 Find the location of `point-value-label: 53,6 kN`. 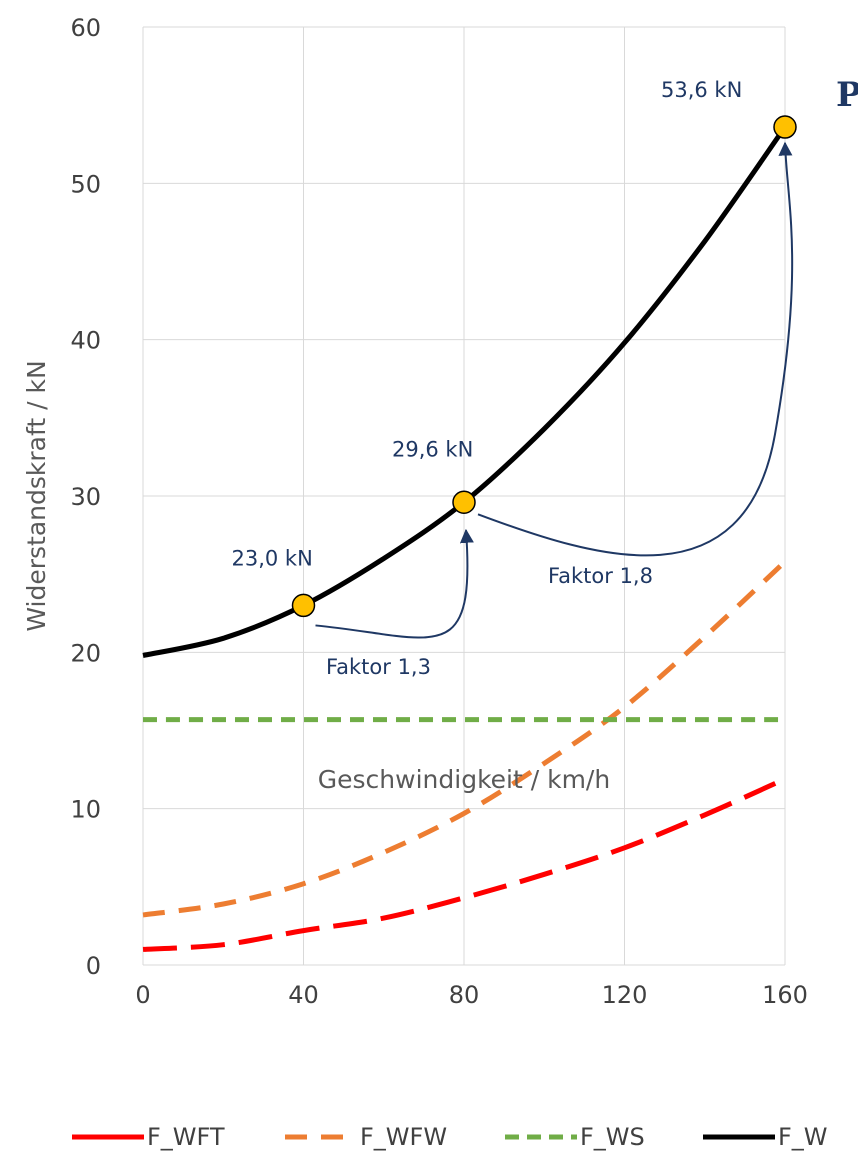

point-value-label: 53,6 kN is located at coordinates (701, 90).